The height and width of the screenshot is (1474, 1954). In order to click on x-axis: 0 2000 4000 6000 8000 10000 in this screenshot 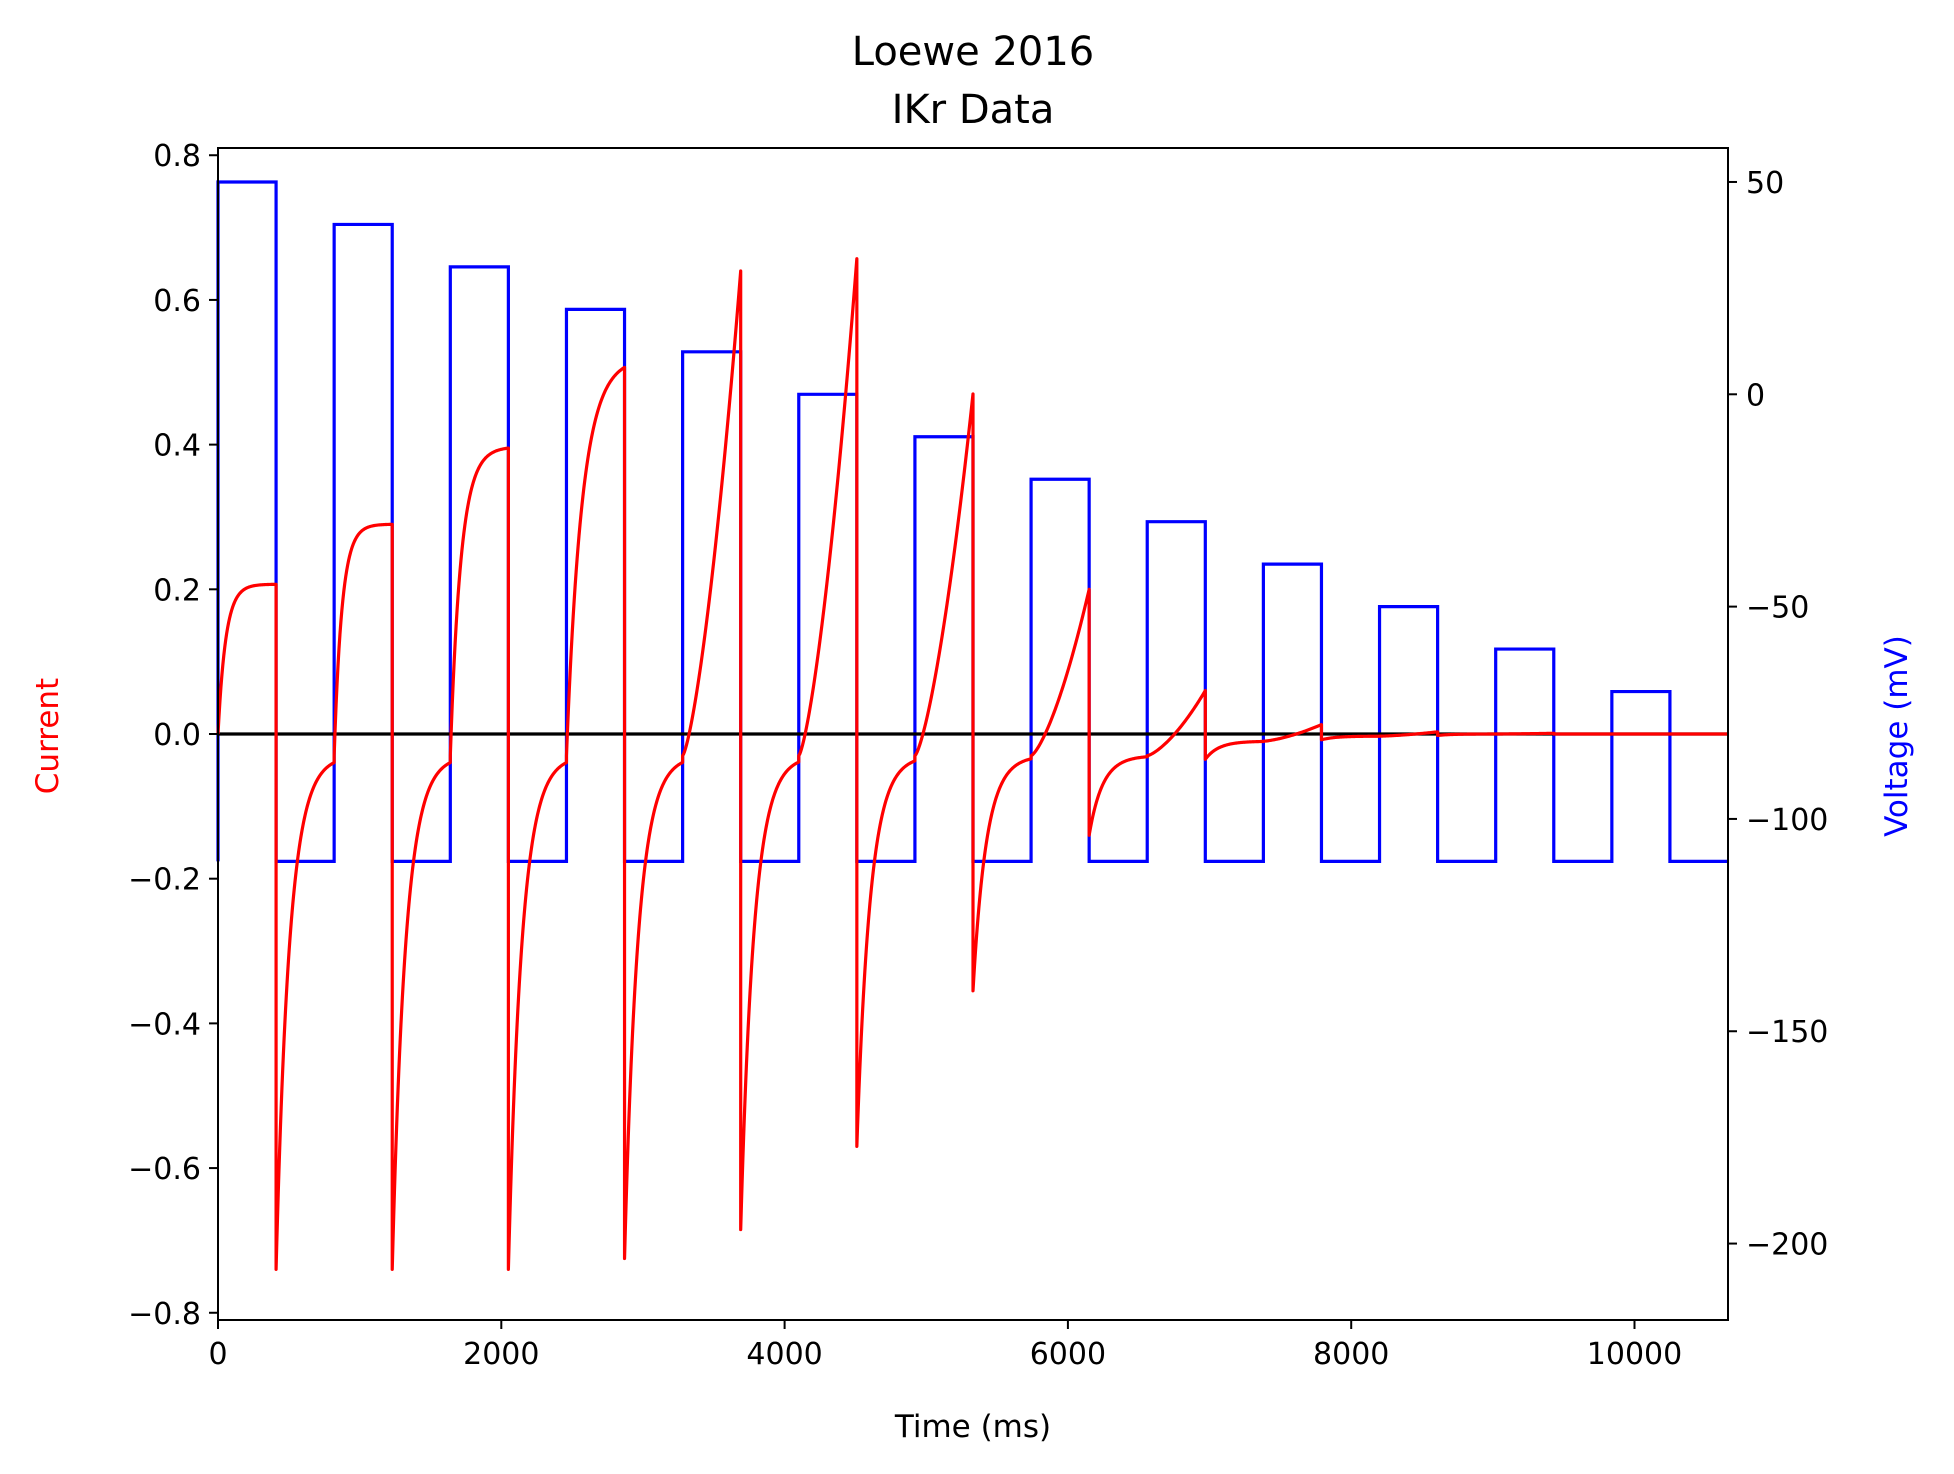, I will do `click(945, 1346)`.